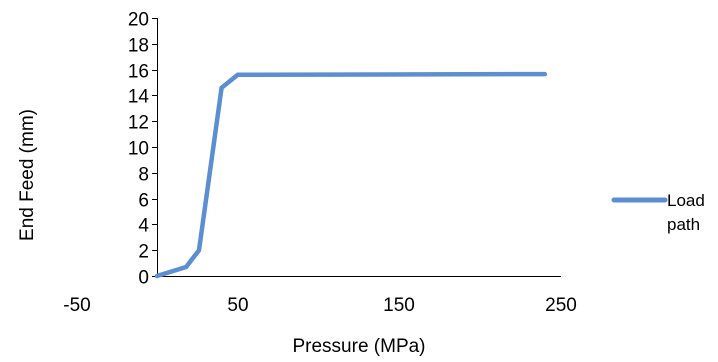 The width and height of the screenshot is (718, 362). Describe the element at coordinates (138, 46) in the screenshot. I see `y-tick-label: 18` at that location.